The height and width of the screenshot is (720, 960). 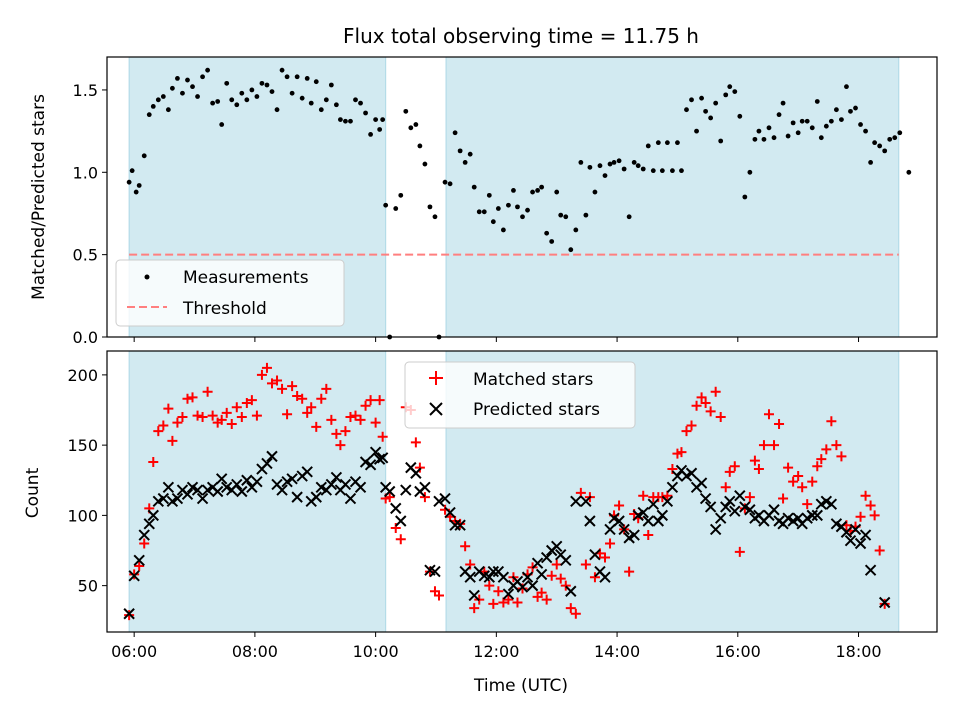 What do you see at coordinates (33, 492) in the screenshot?
I see `y-axis-label-count: Count` at bounding box center [33, 492].